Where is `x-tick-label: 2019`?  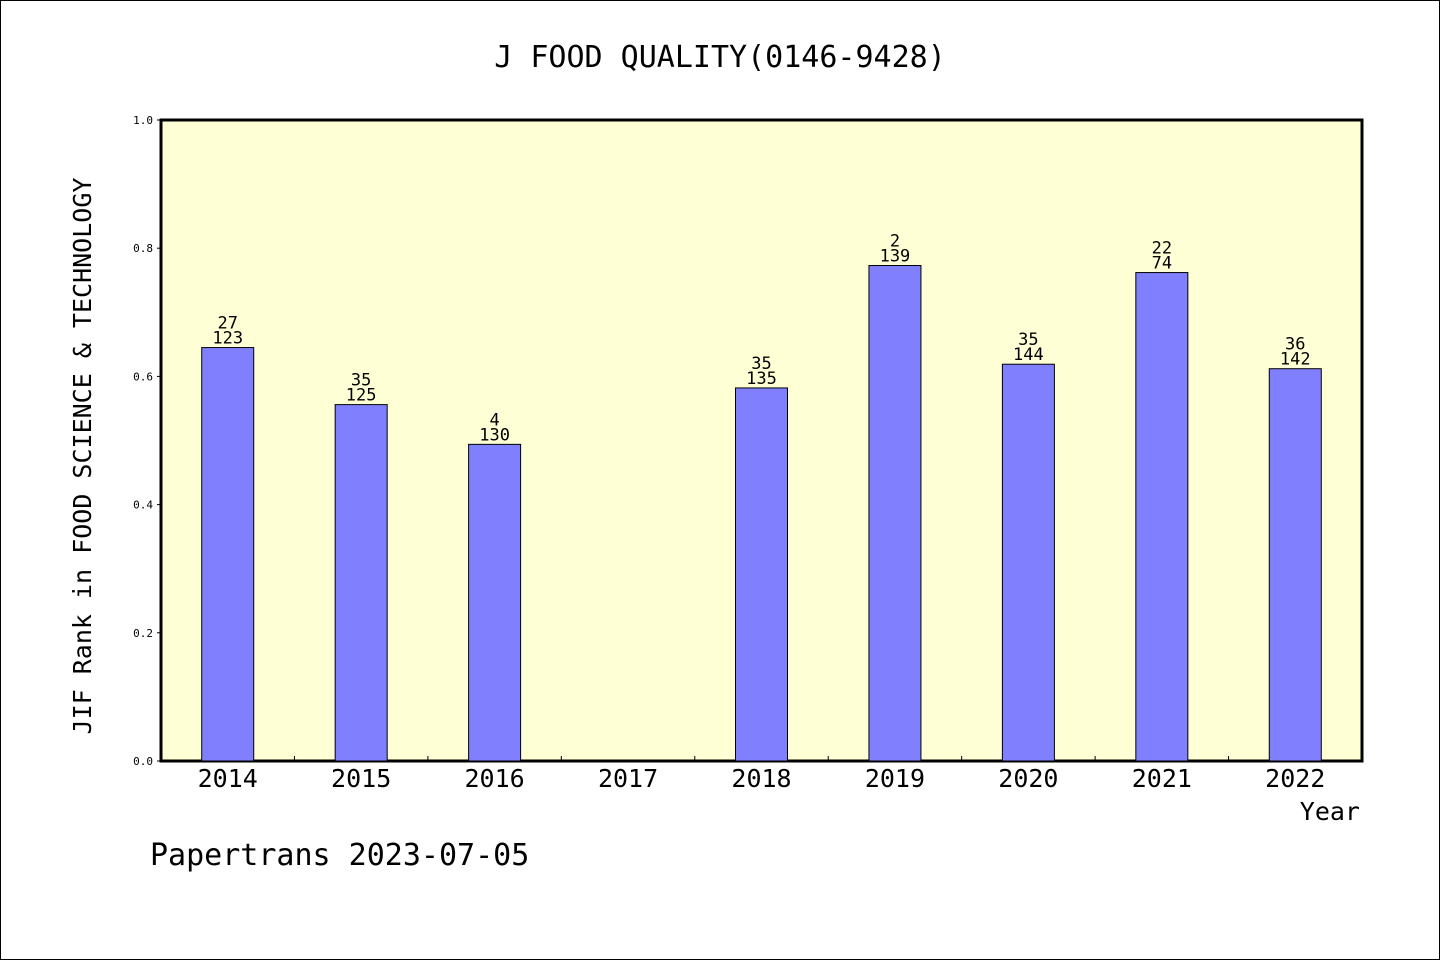
x-tick-label: 2019 is located at coordinates (895, 778).